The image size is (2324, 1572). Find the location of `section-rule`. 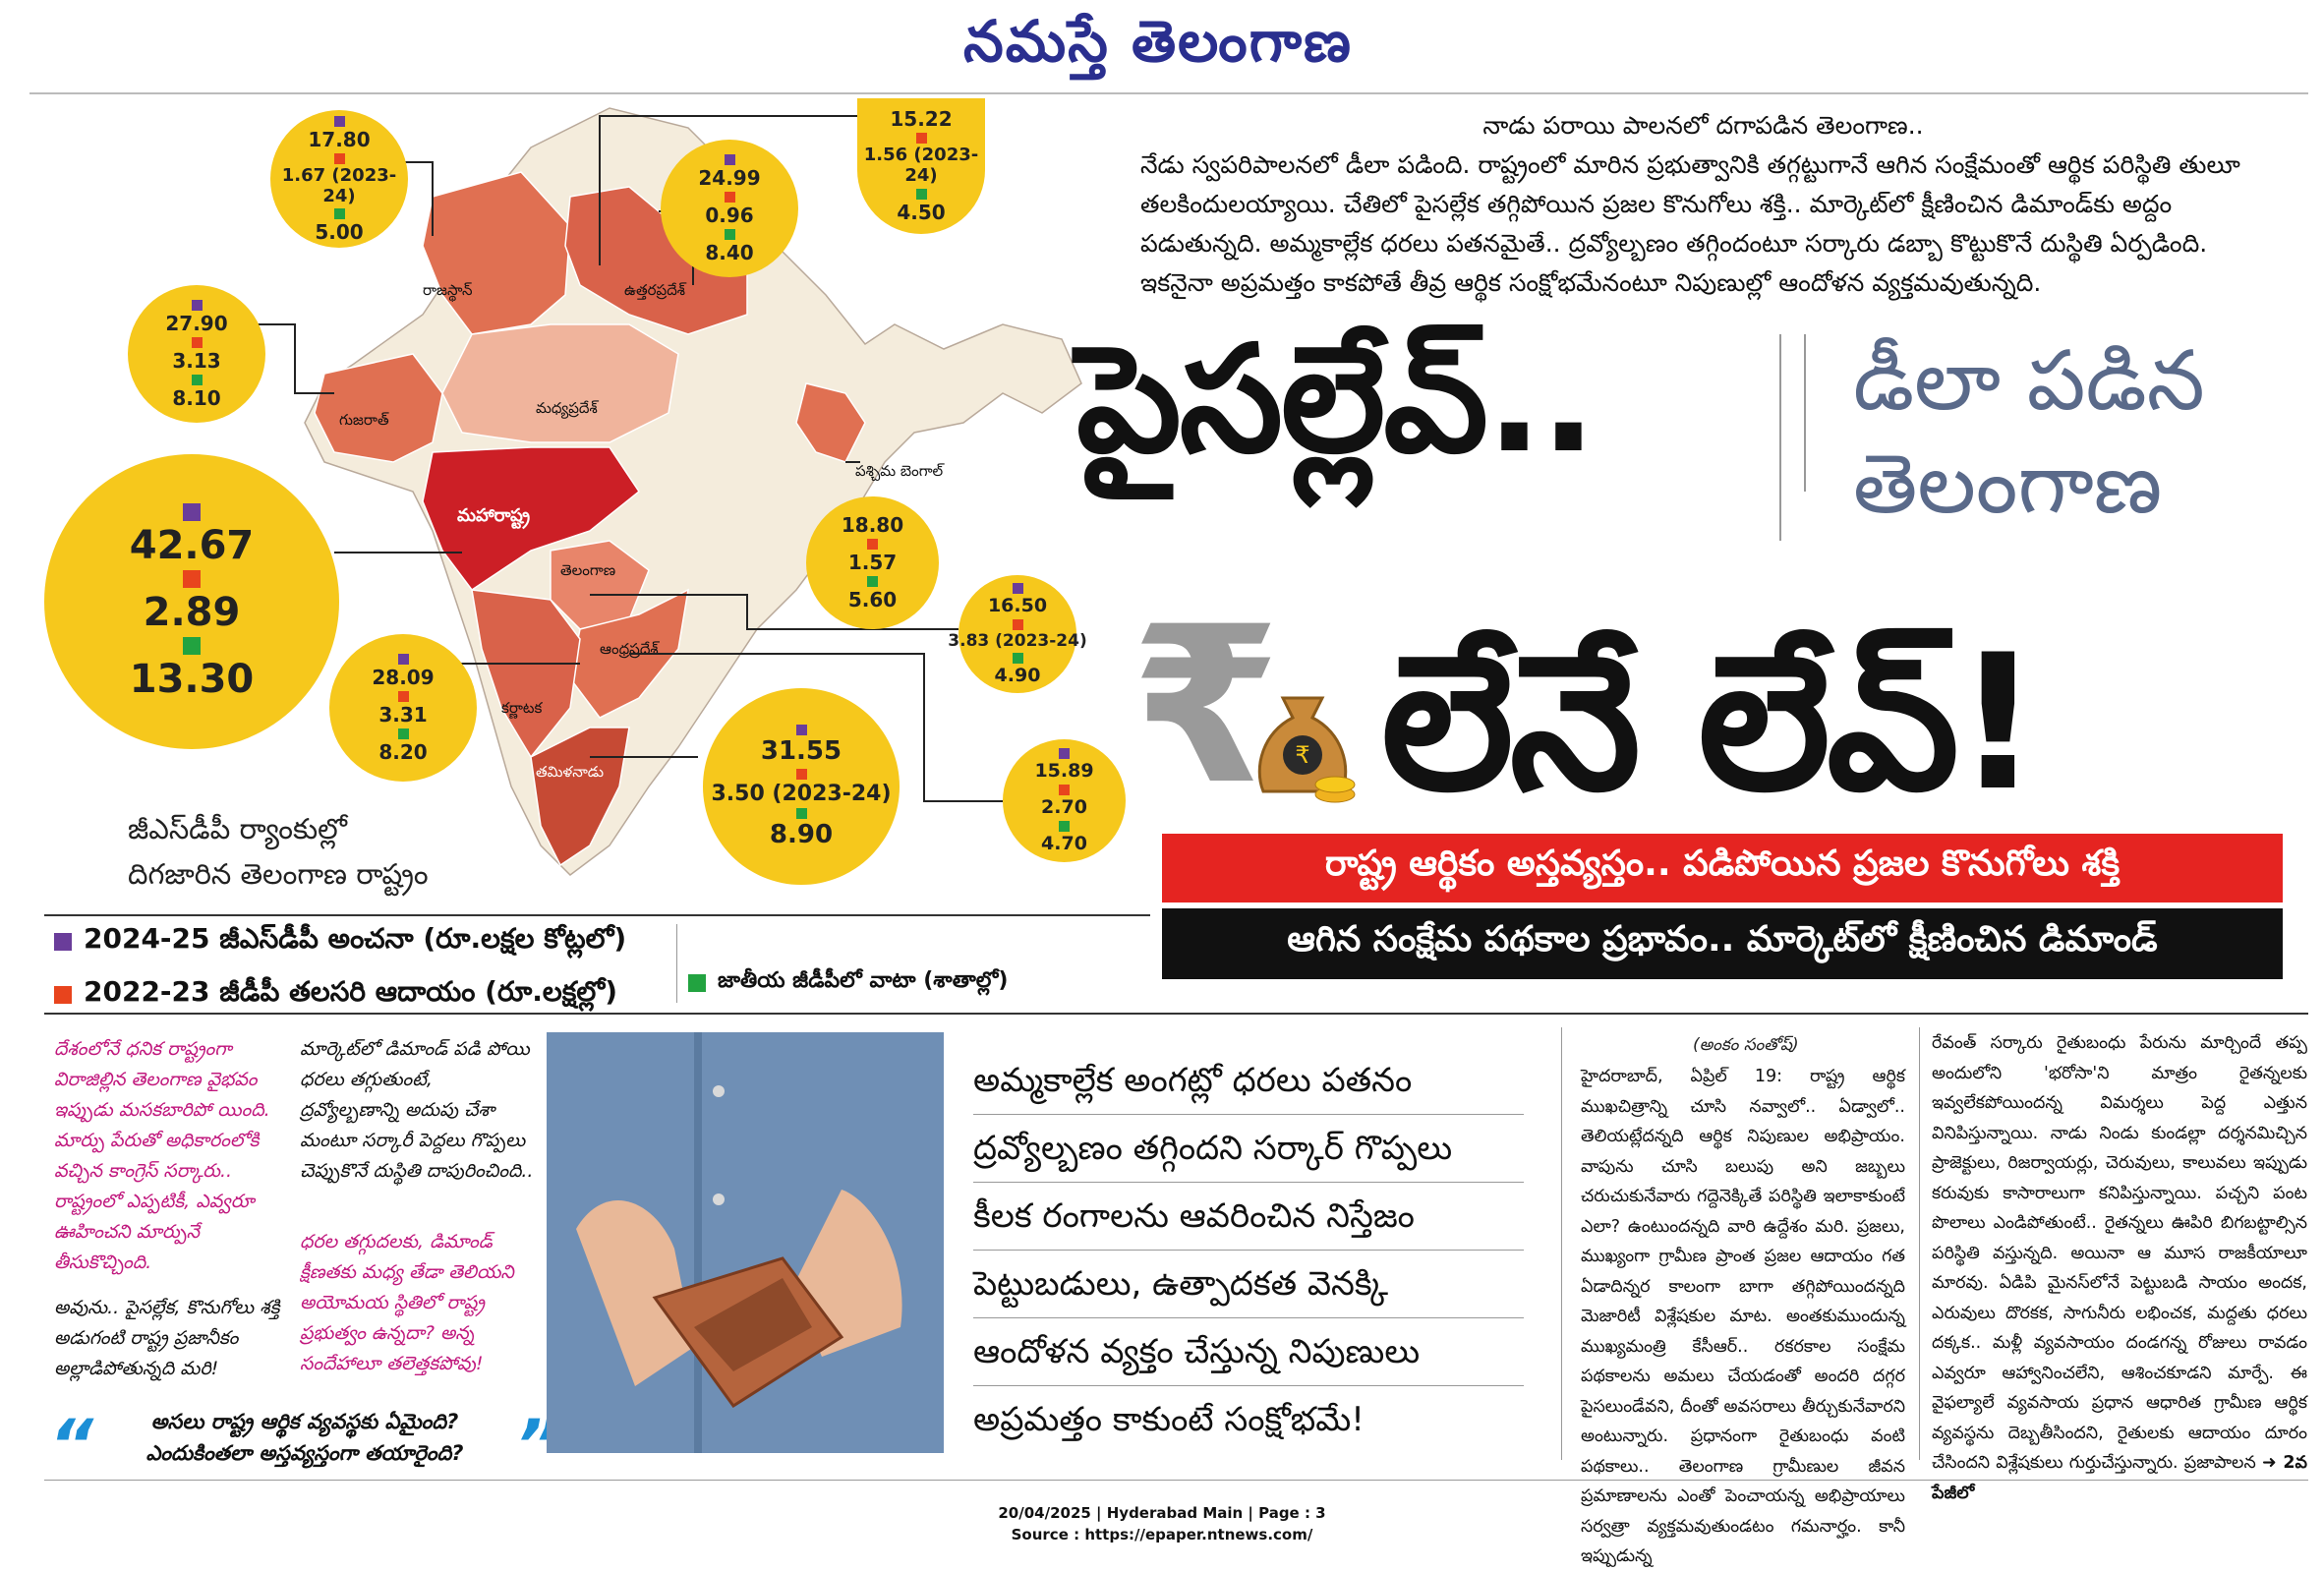

section-rule is located at coordinates (1176, 1014).